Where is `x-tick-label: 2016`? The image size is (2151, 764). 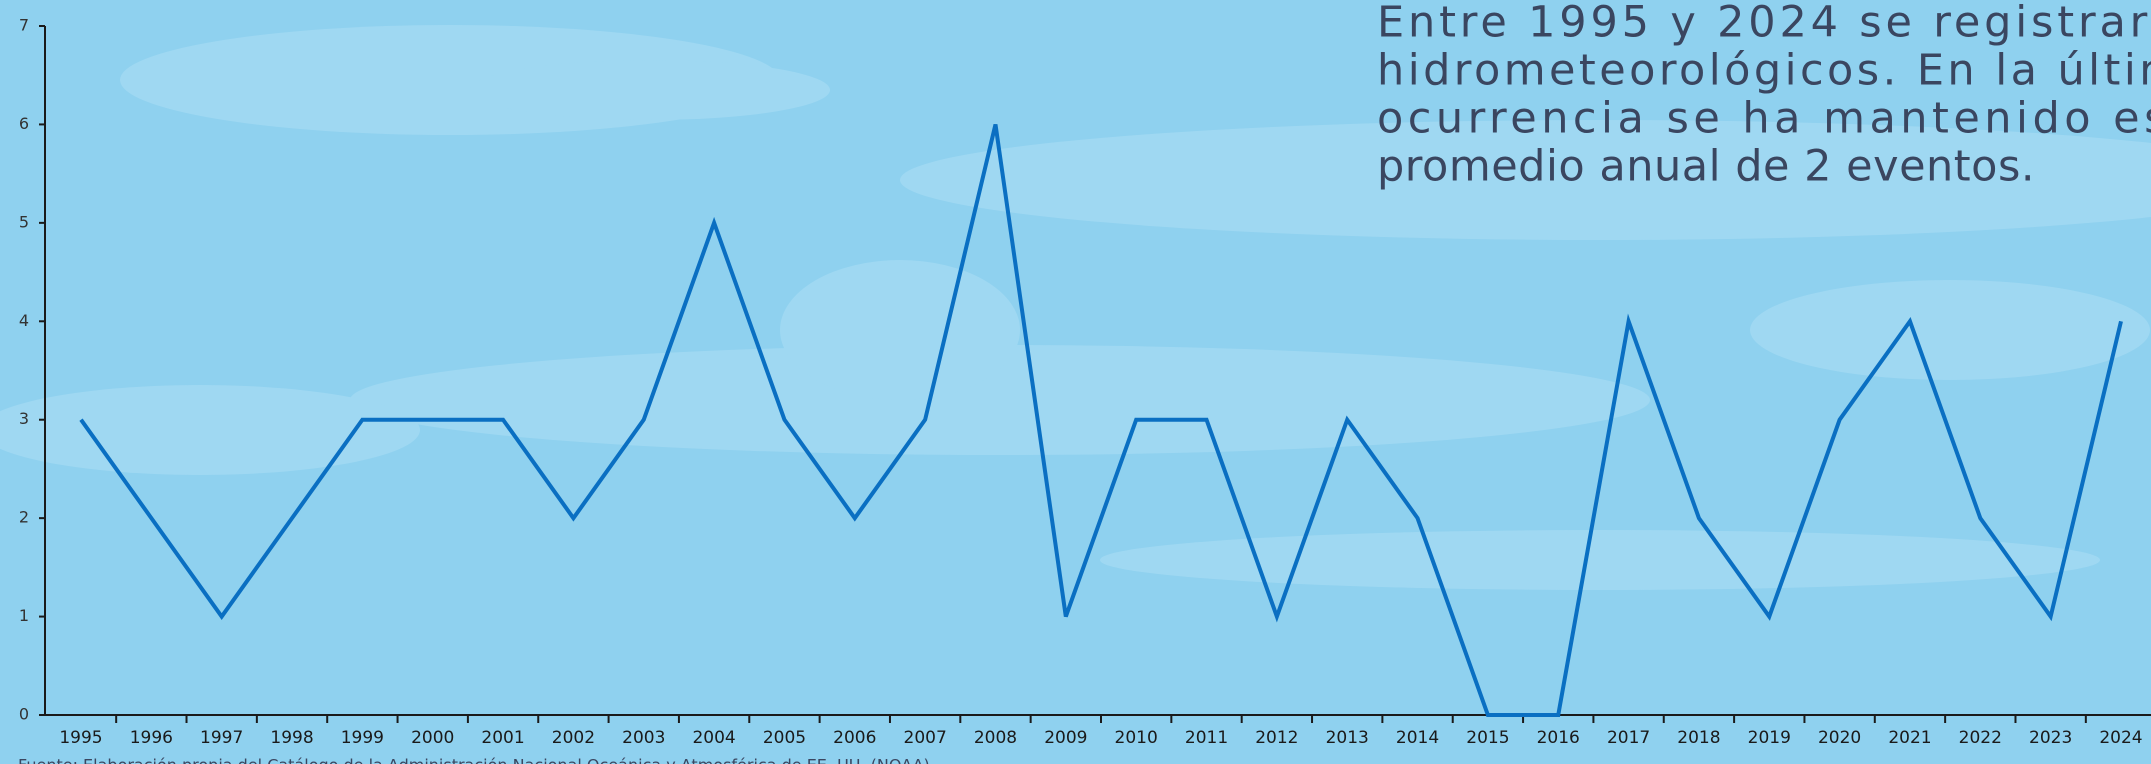
x-tick-label: 2016 is located at coordinates (1558, 738).